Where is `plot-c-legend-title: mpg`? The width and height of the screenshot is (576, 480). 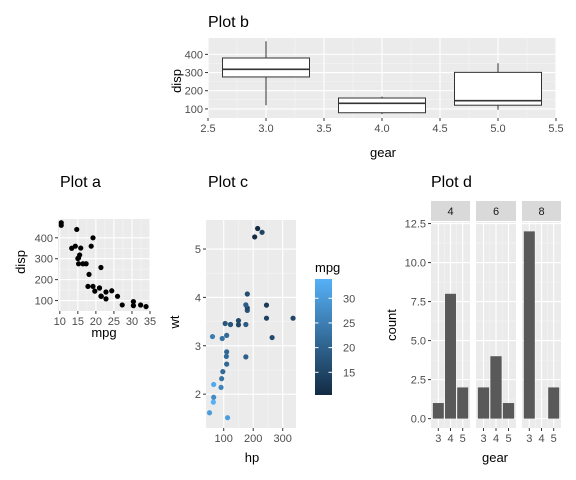 plot-c-legend-title: mpg is located at coordinates (327, 267).